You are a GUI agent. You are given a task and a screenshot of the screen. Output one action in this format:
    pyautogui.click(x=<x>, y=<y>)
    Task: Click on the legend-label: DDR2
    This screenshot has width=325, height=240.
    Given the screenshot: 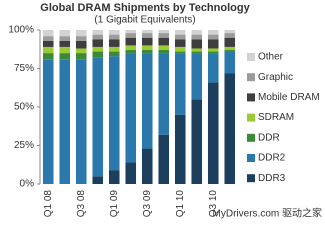 What is the action you would take?
    pyautogui.click(x=272, y=158)
    